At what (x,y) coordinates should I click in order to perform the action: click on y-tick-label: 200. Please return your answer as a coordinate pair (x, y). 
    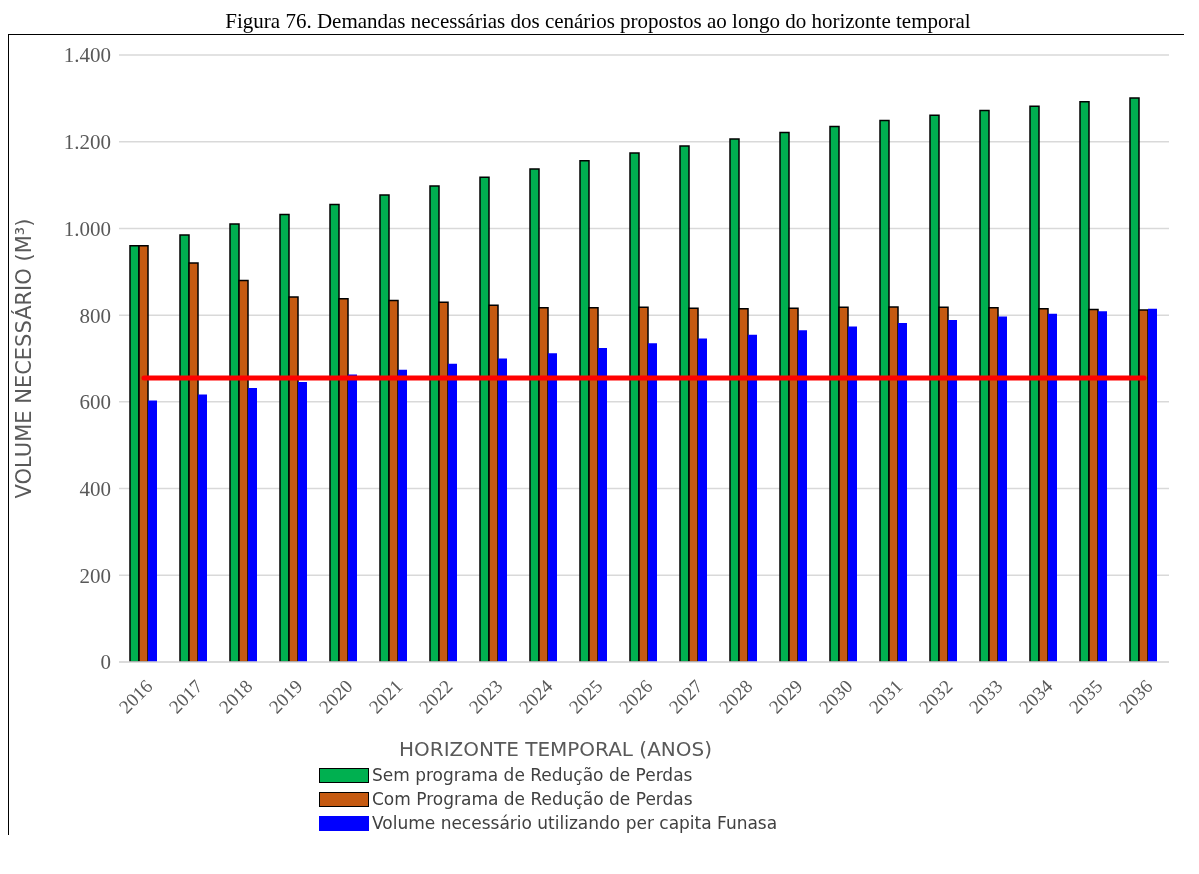
    Looking at the image, I should click on (95, 575).